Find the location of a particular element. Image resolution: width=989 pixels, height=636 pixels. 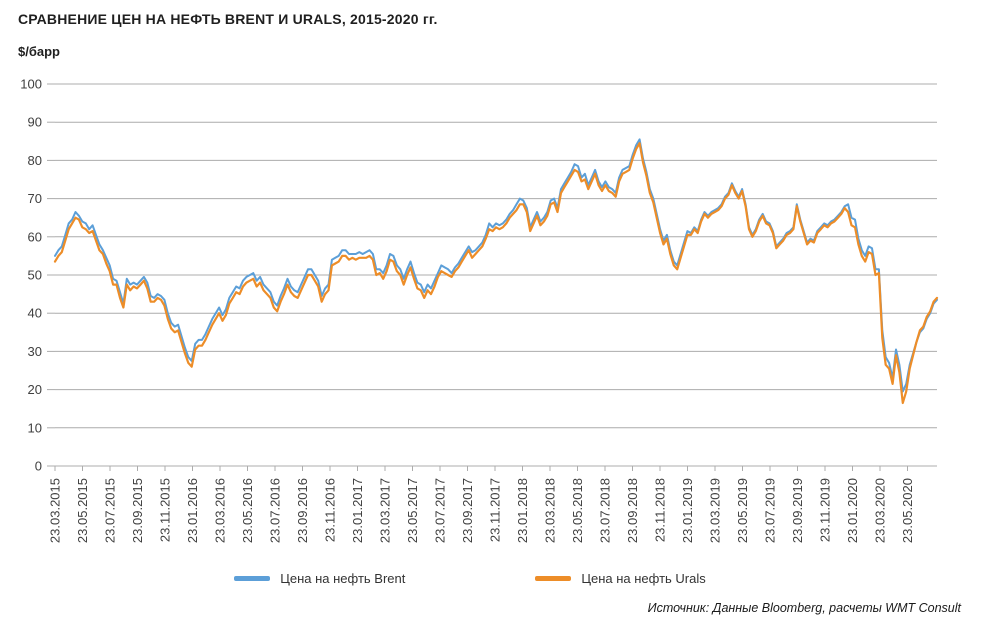

x-tick-label: 23.09.2016 is located at coordinates (302, 510).